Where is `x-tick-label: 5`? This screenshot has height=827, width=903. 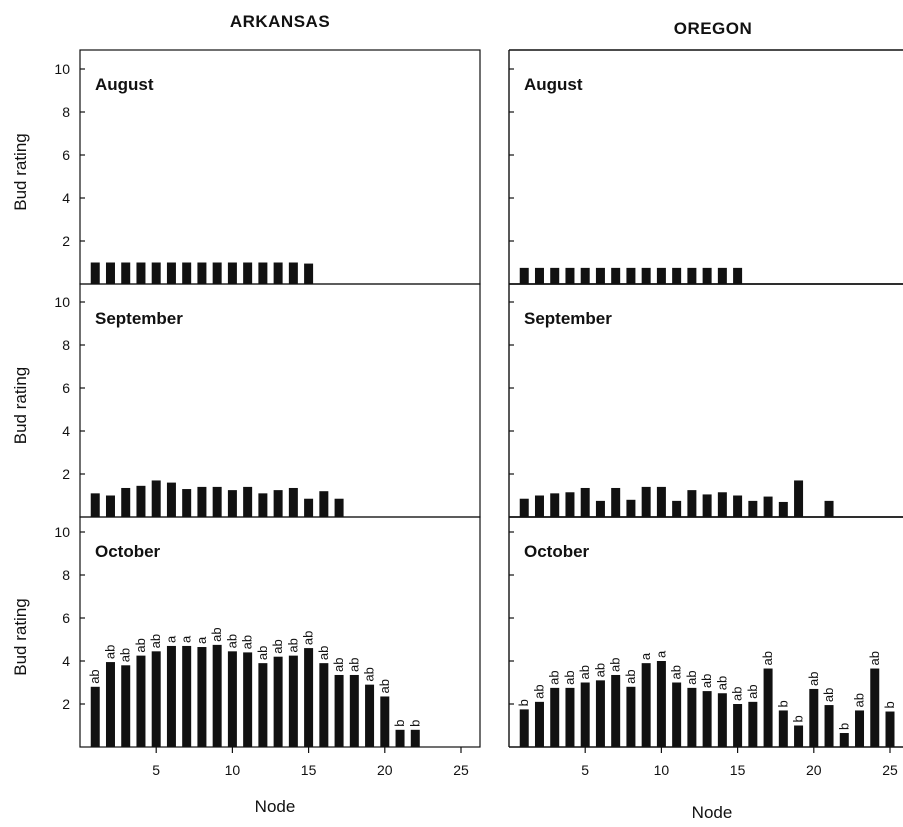
x-tick-label: 5 is located at coordinates (585, 770).